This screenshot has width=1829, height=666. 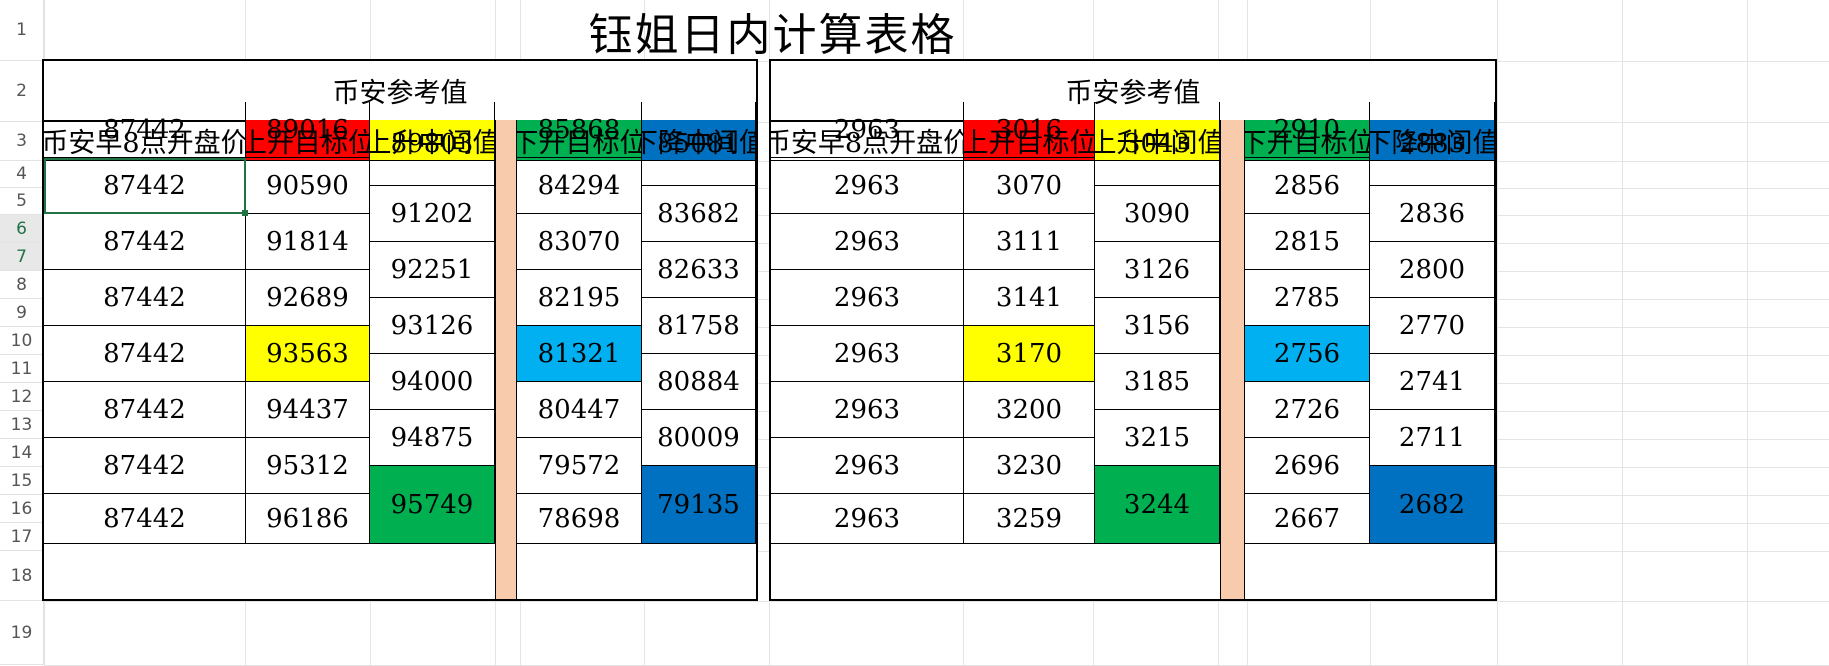 I want to click on cell-up-mid: 91202, so click(x=432, y=214).